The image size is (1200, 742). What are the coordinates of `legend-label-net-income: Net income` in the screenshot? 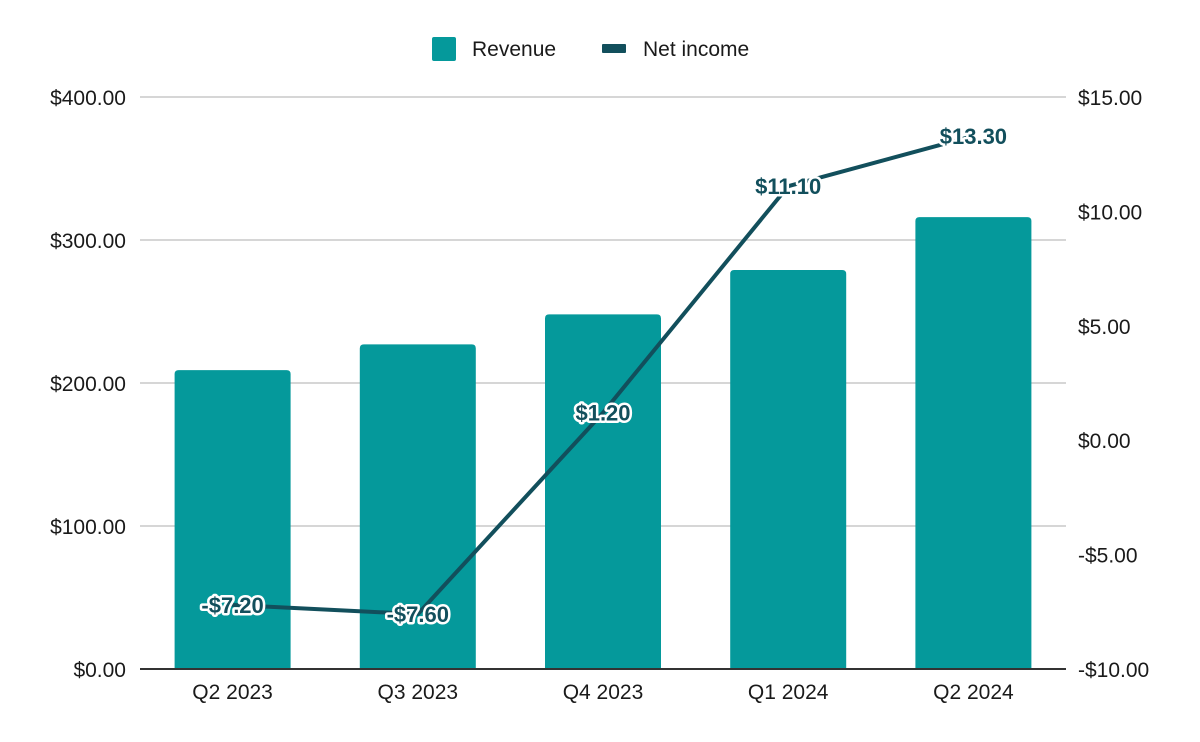 It's located at (696, 49).